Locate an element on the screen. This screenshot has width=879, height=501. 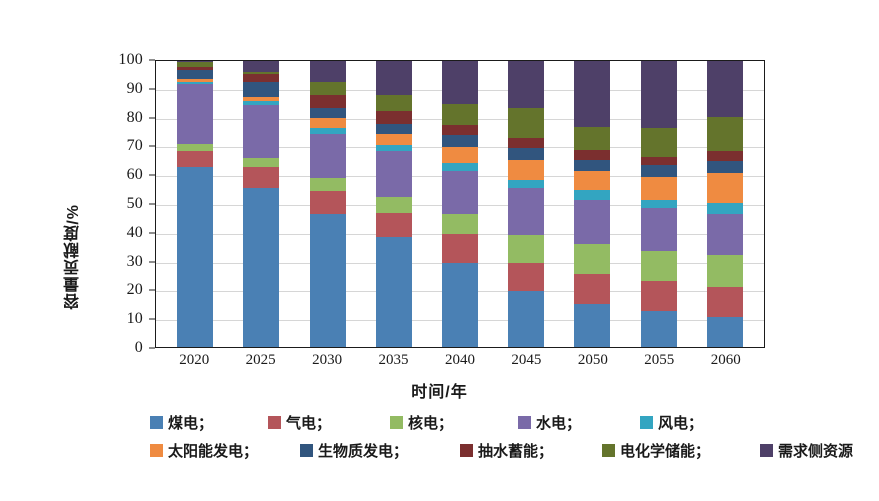
legend-item: 水电； is located at coordinates (549, 422).